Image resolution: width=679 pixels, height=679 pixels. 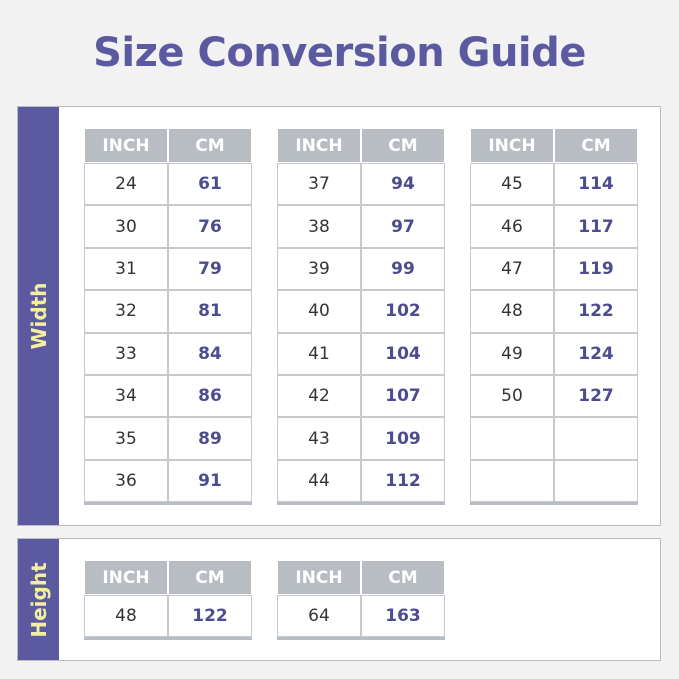 I want to click on value-cell: 36, so click(x=126, y=481).